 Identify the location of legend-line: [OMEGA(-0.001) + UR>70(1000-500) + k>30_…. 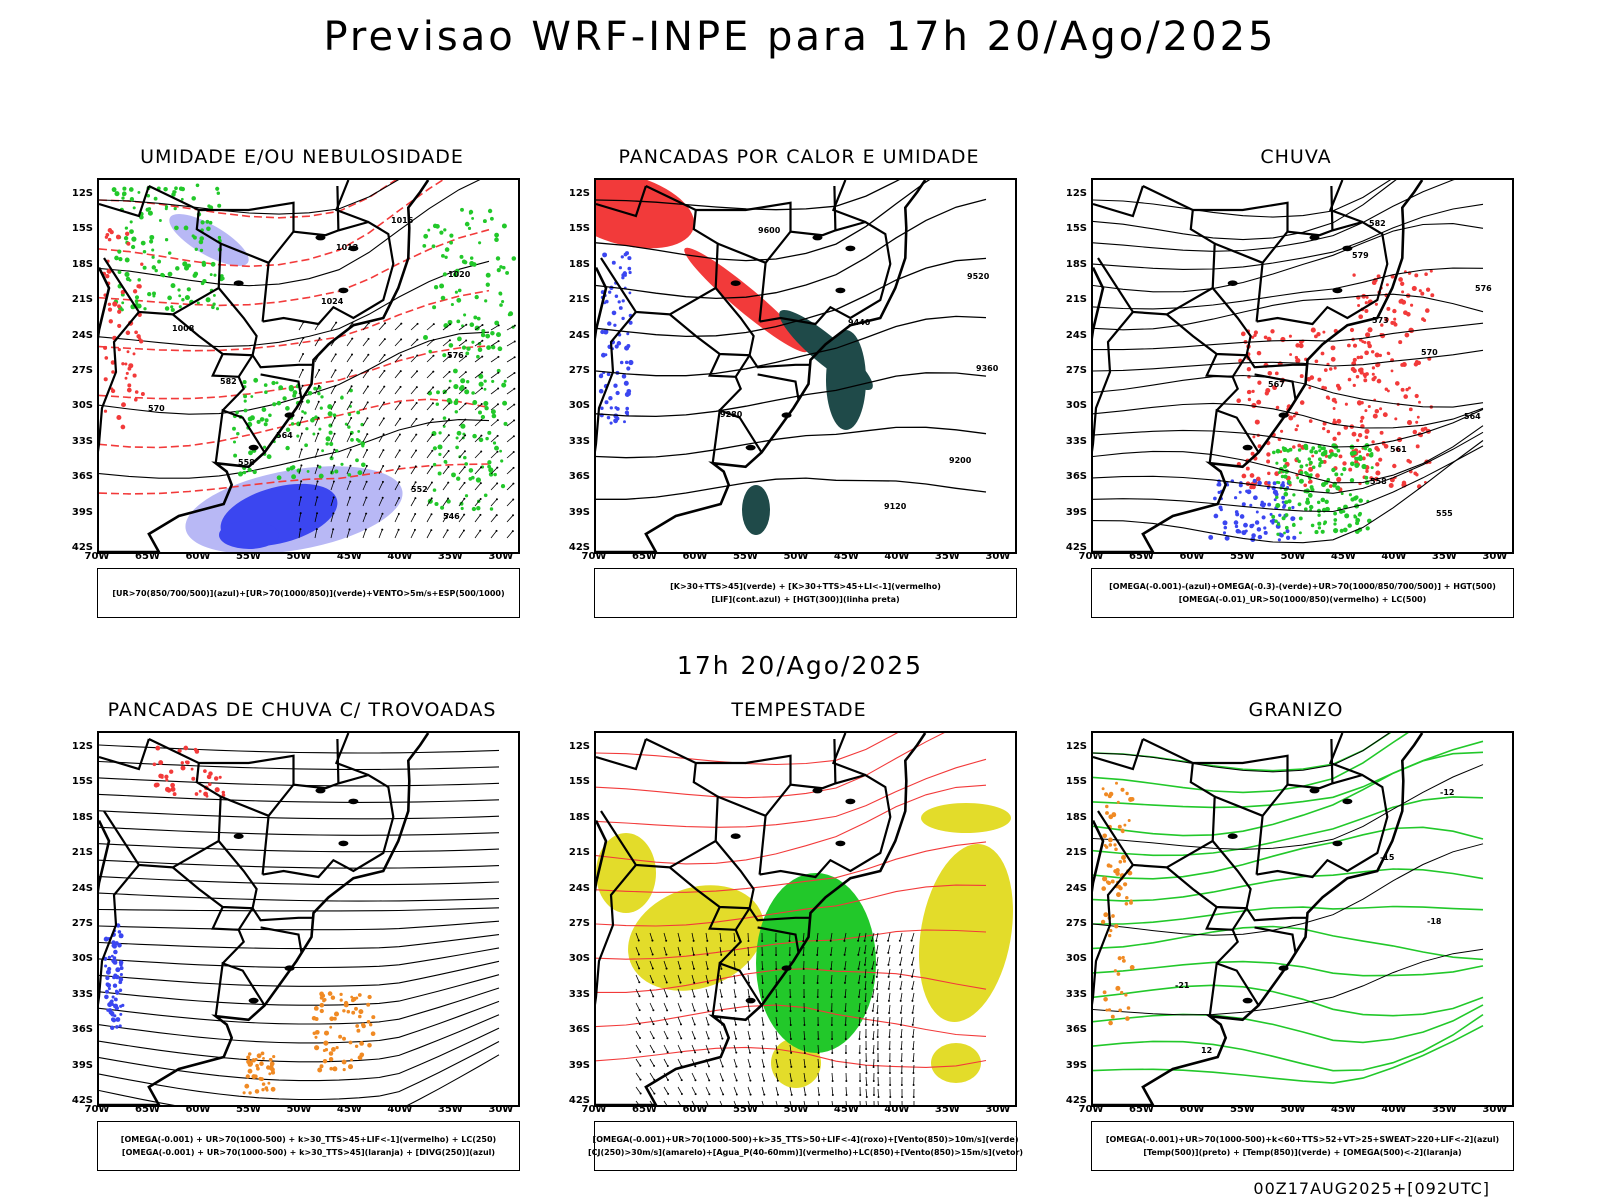
(308, 1139).